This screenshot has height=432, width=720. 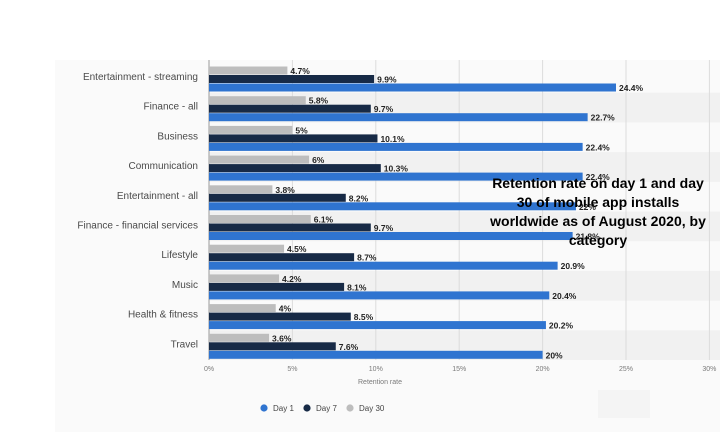 I want to click on data-label: 4.7%, so click(x=300, y=71).